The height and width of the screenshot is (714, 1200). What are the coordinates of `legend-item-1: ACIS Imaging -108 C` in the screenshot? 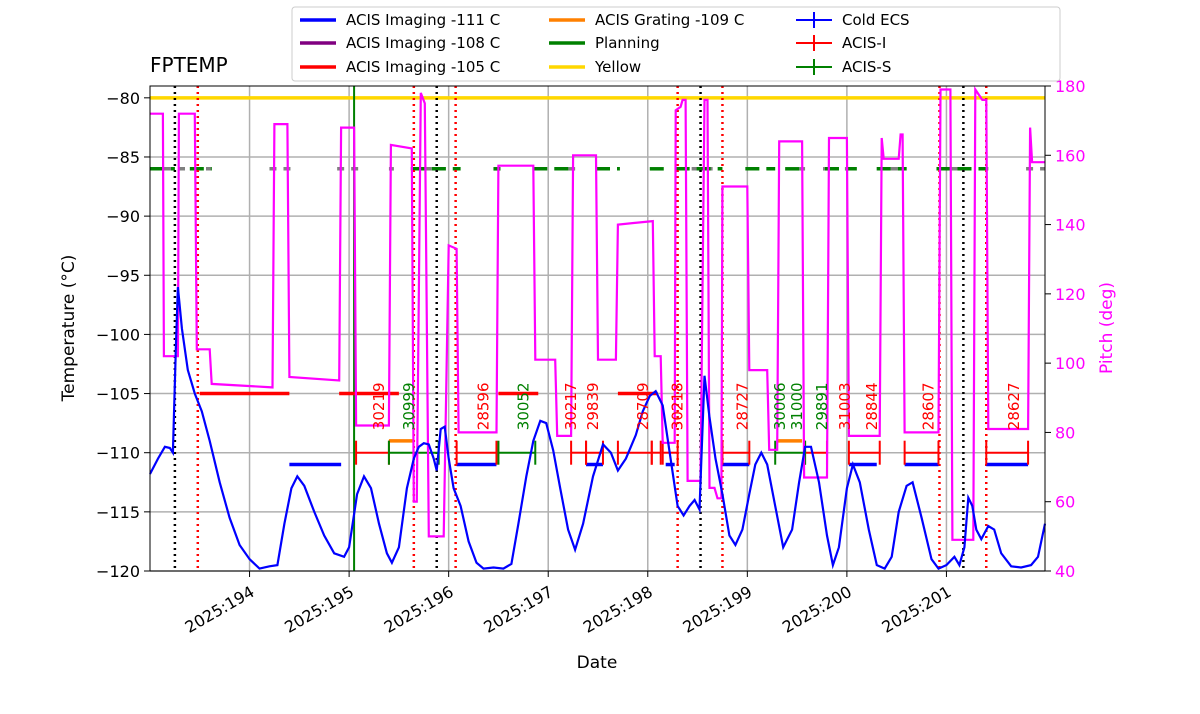 It's located at (400, 43).